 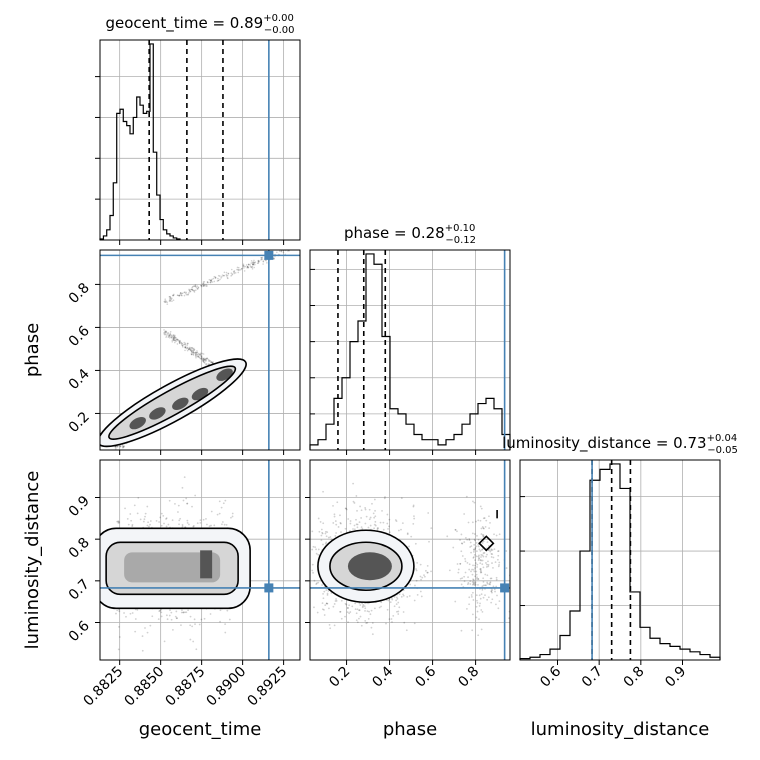 What do you see at coordinates (468, 677) in the screenshot?
I see `x-tick-label-phase: 0.8` at bounding box center [468, 677].